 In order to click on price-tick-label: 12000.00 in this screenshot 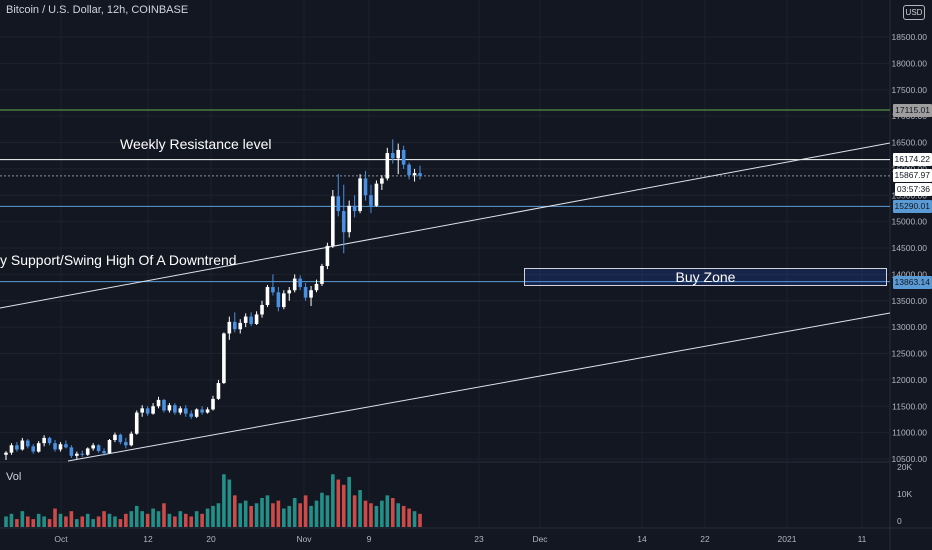, I will do `click(910, 380)`.